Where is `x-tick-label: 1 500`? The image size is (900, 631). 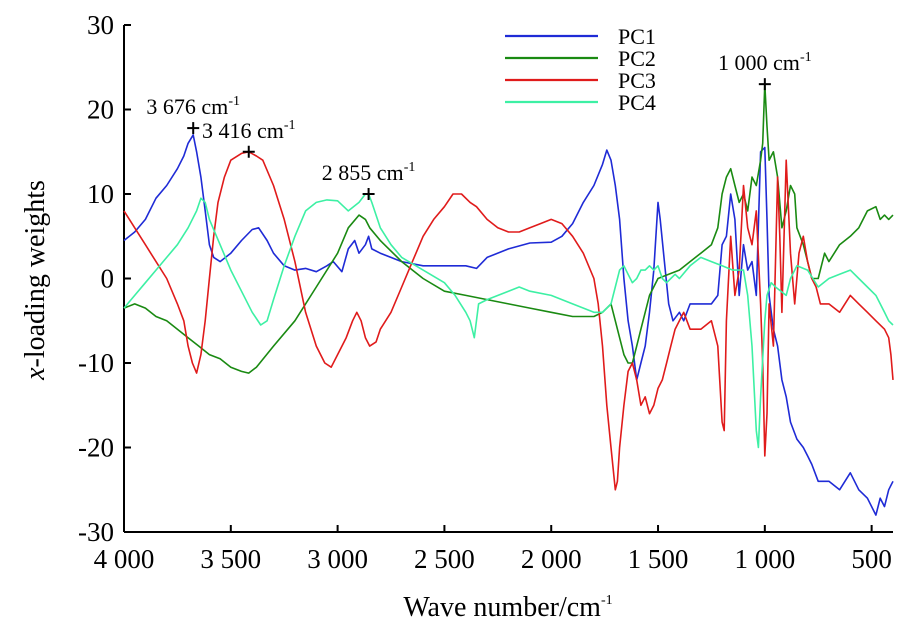
x-tick-label: 1 500 is located at coordinates (658, 559).